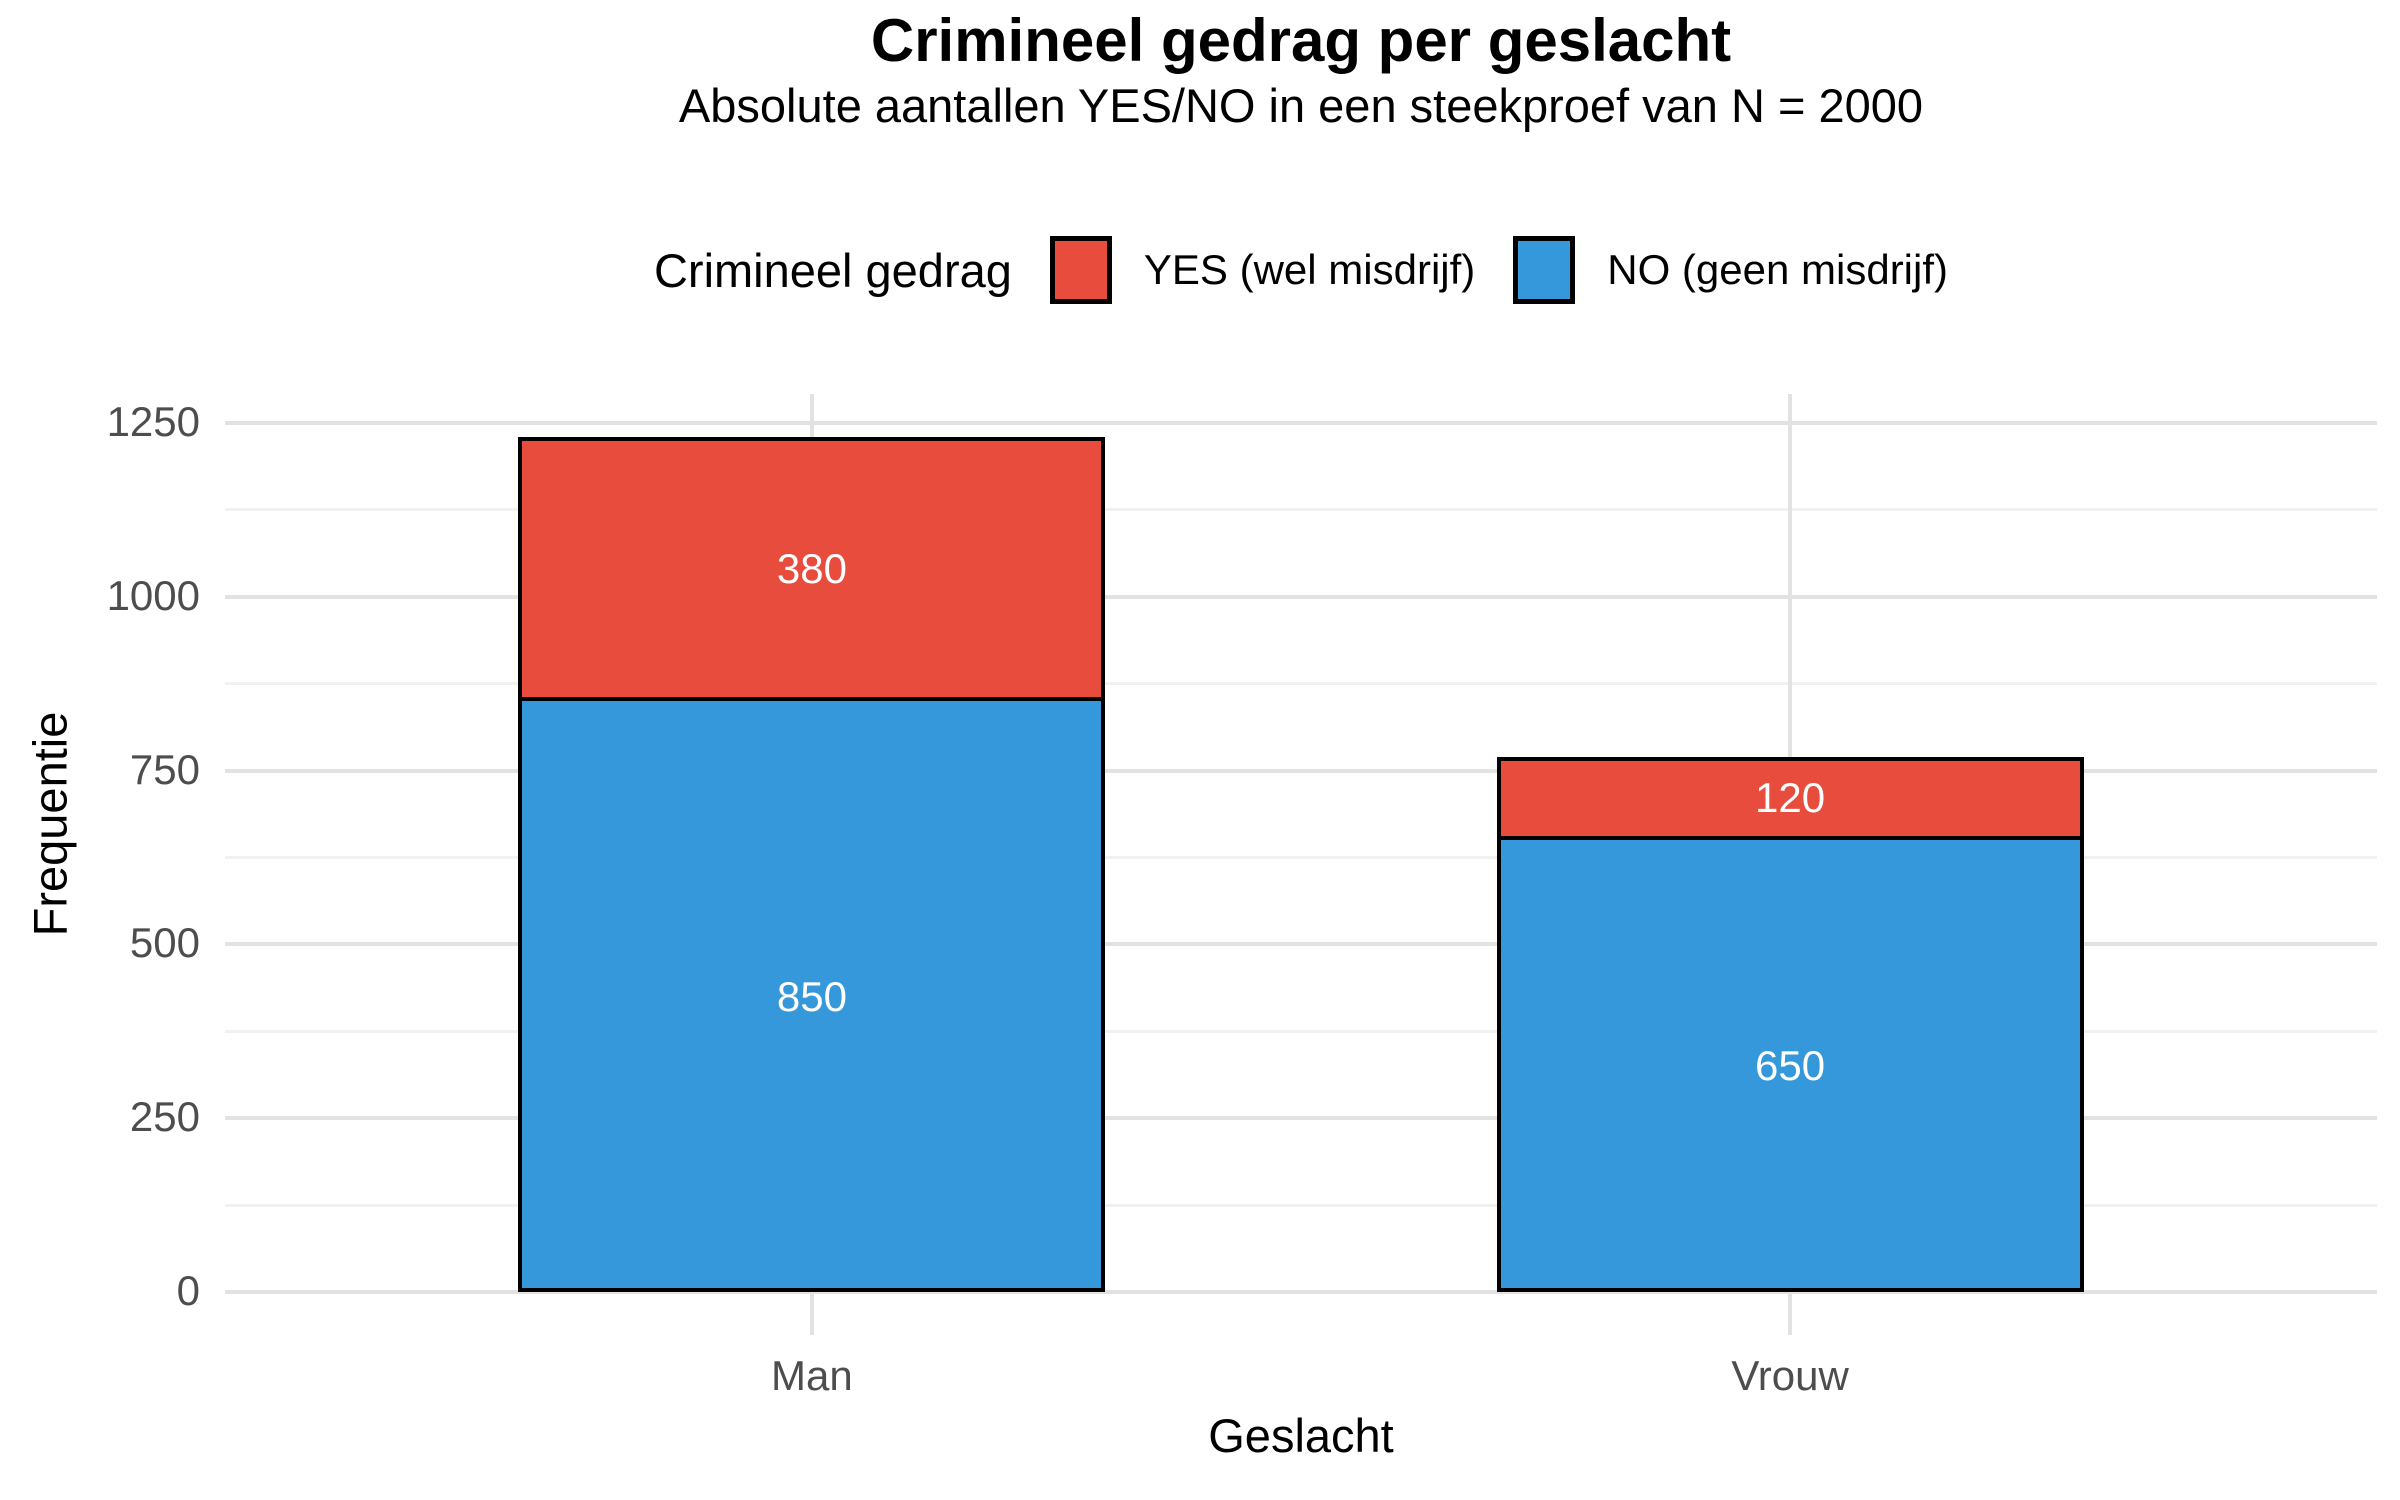 This screenshot has width=2400, height=1500. Describe the element at coordinates (1301, 1435) in the screenshot. I see `x-axis-title: Geslacht` at that location.